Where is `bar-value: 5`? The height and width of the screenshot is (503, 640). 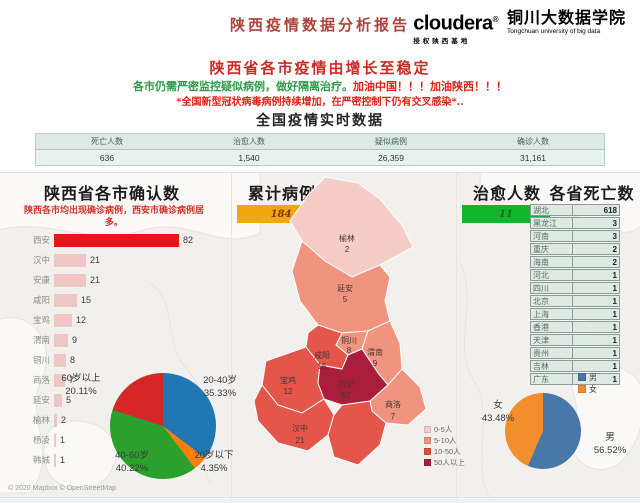
bar-value: 5 is located at coordinates (69, 400).